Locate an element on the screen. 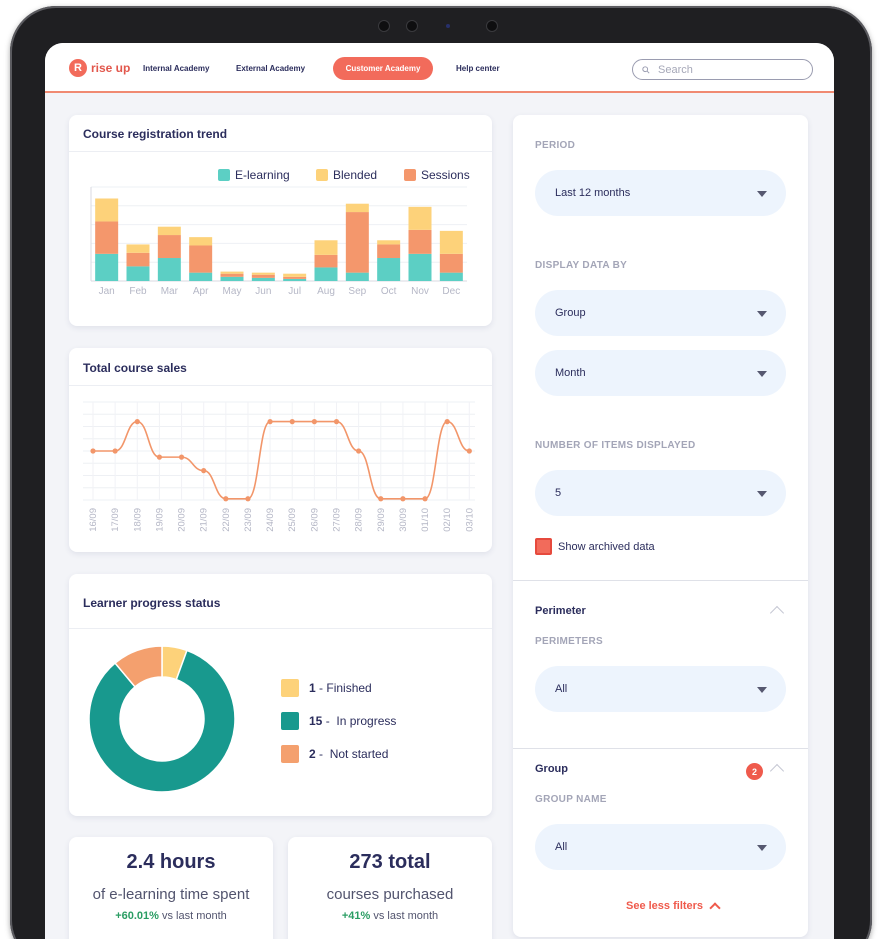 This screenshot has height=939, width=882. display-by-value: Group is located at coordinates (570, 313).